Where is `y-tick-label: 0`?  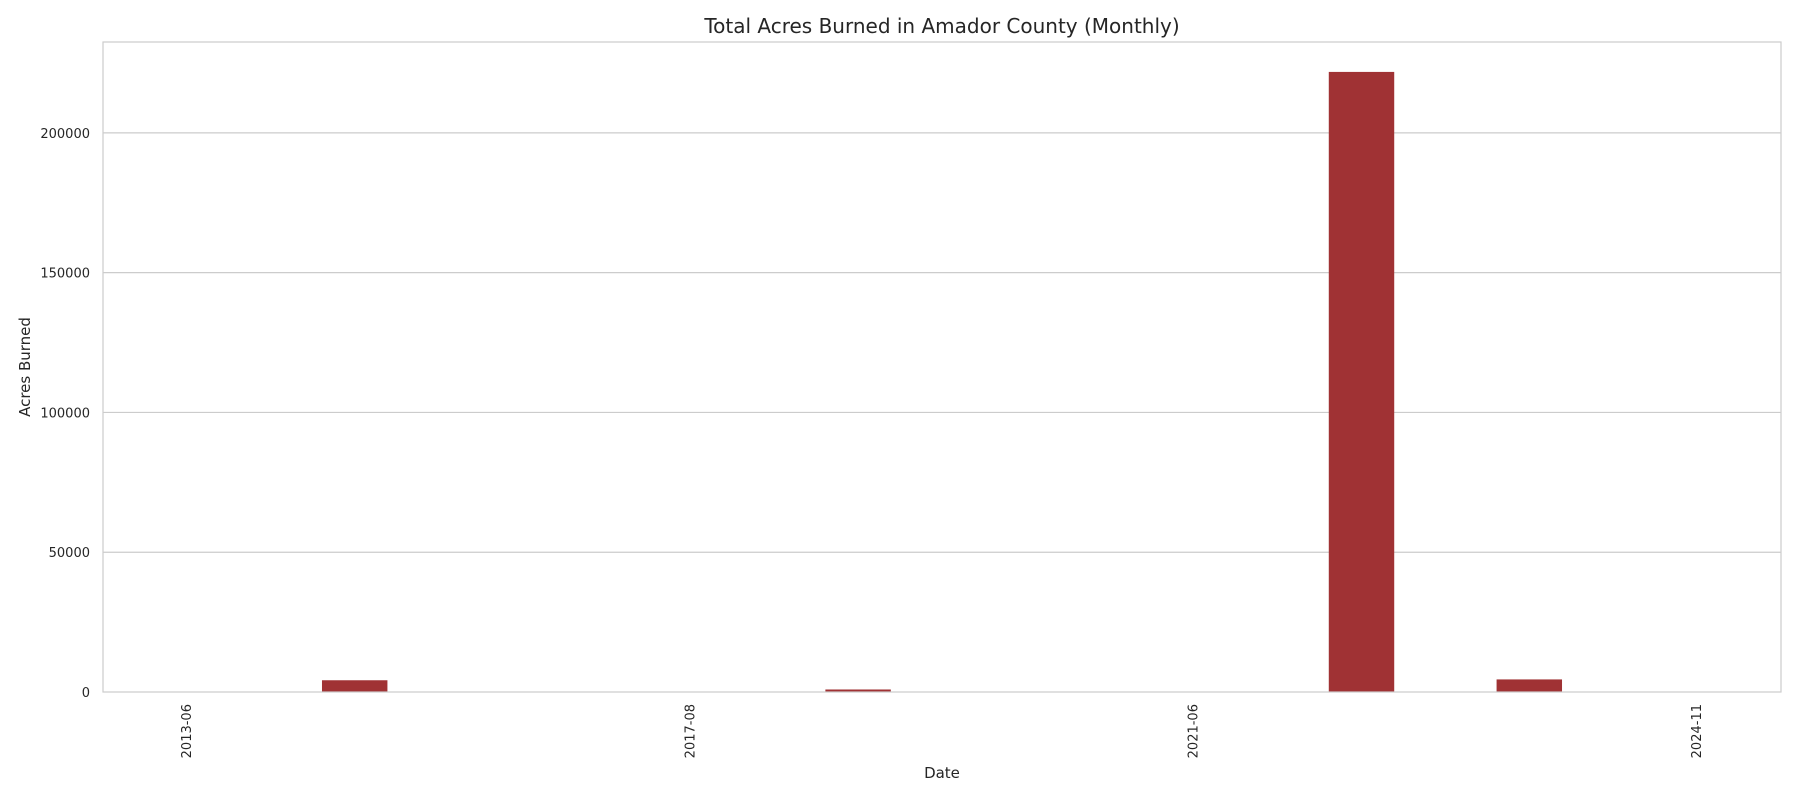
y-tick-label: 0 is located at coordinates (86, 693).